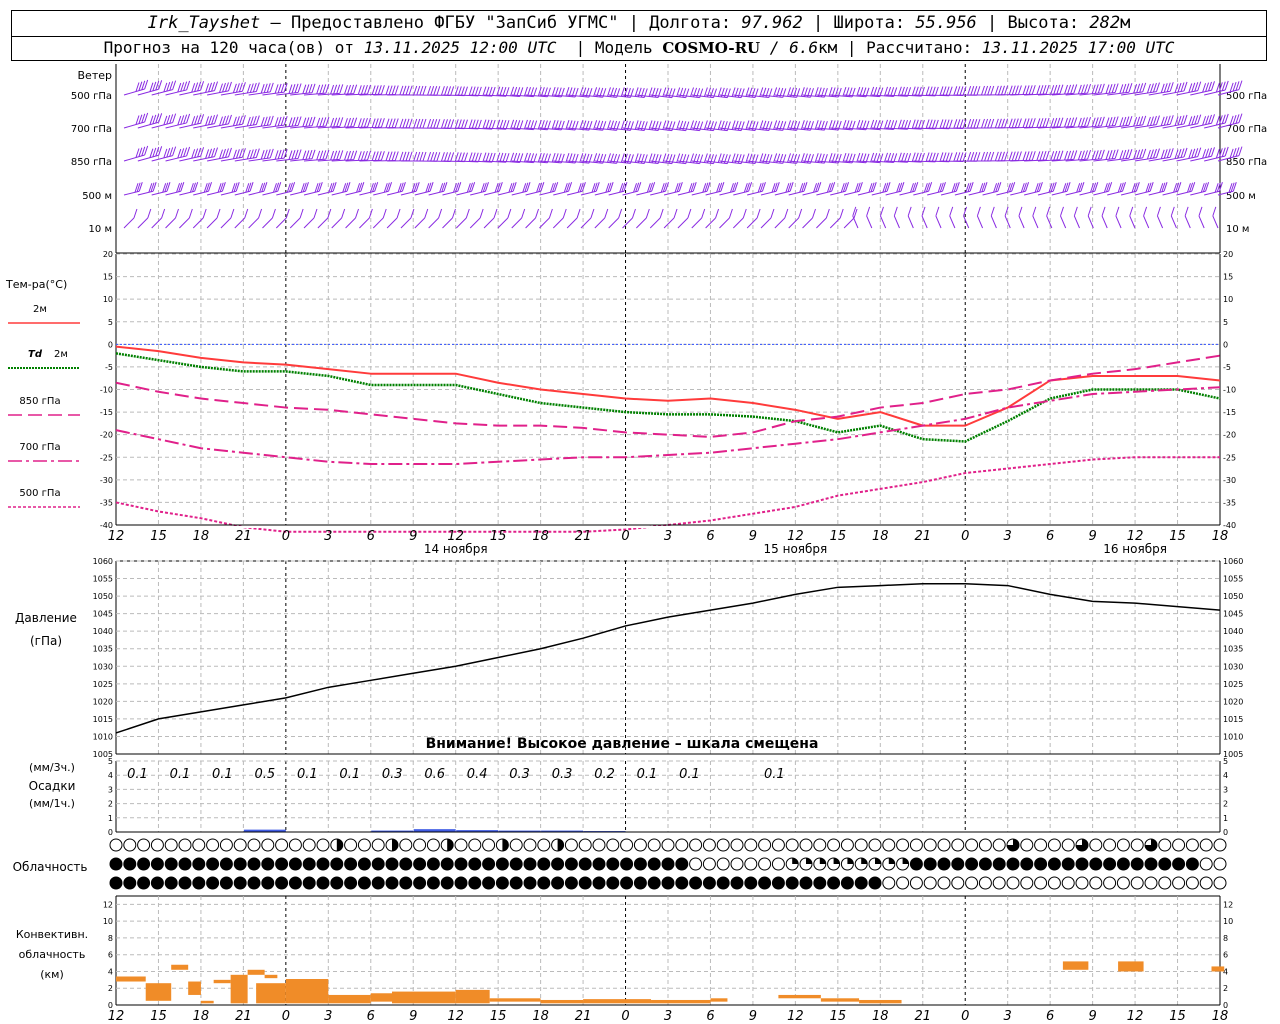 The height and width of the screenshot is (1024, 1280). Describe the element at coordinates (647, 774) in the screenshot. I see `precip-3h-amount: 0.1` at that location.